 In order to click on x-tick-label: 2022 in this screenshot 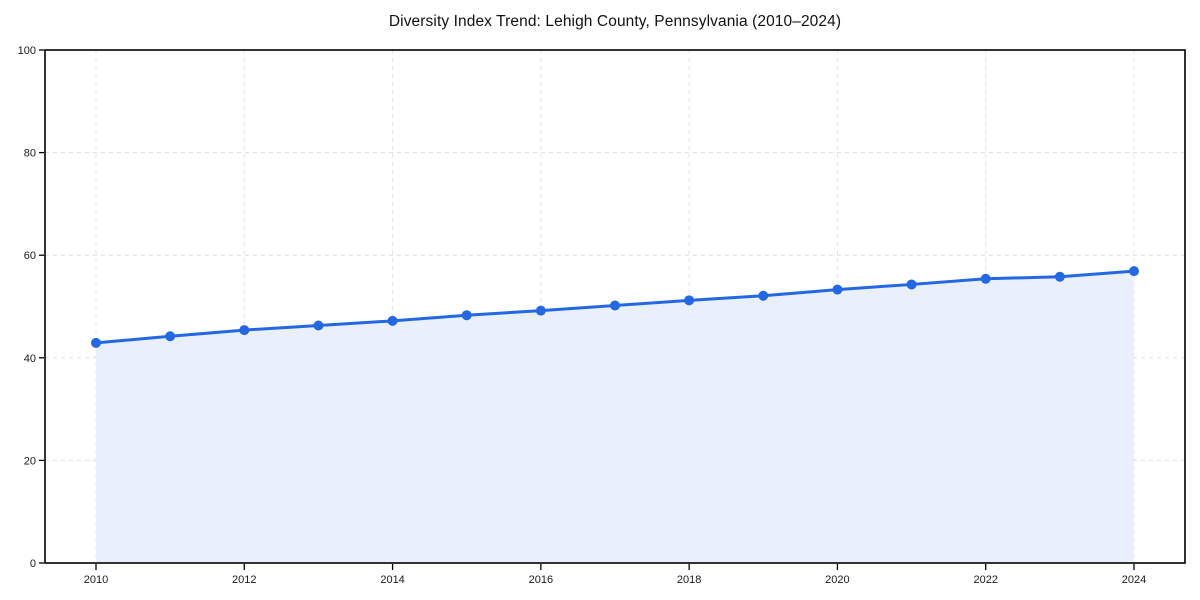, I will do `click(985, 580)`.